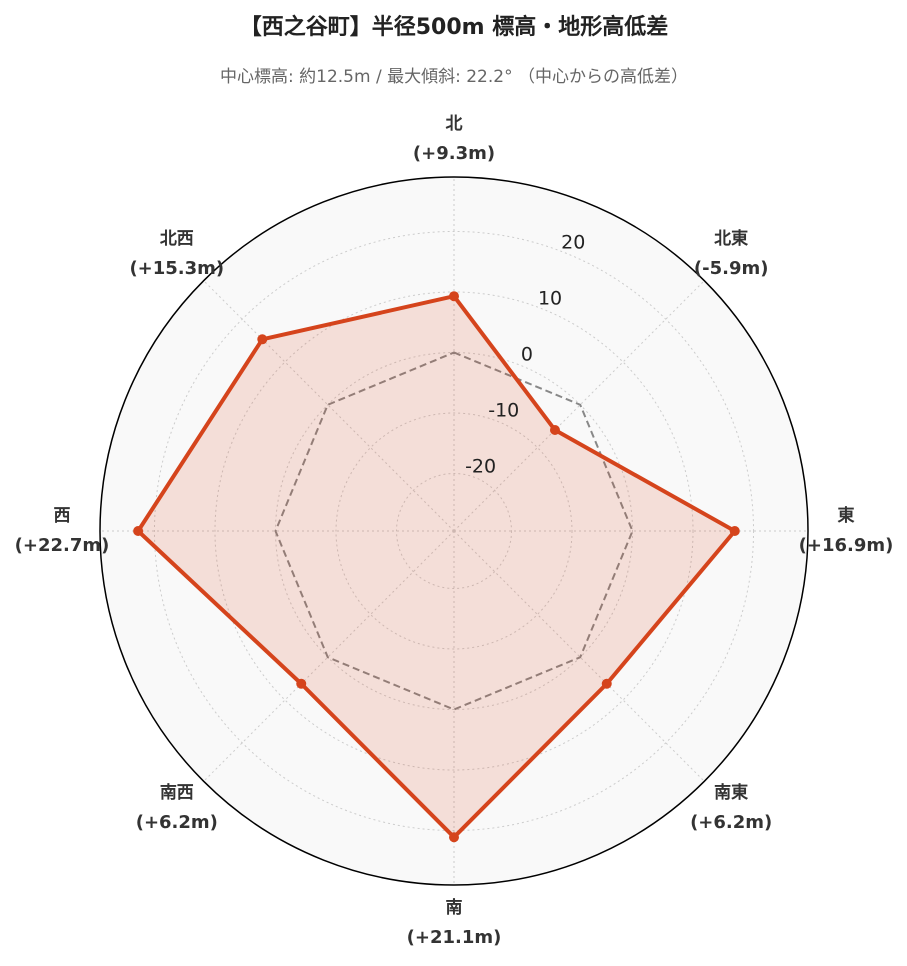 Image resolution: width=907 pixels, height=966 pixels. I want to click on category-label: 南西, so click(177, 792).